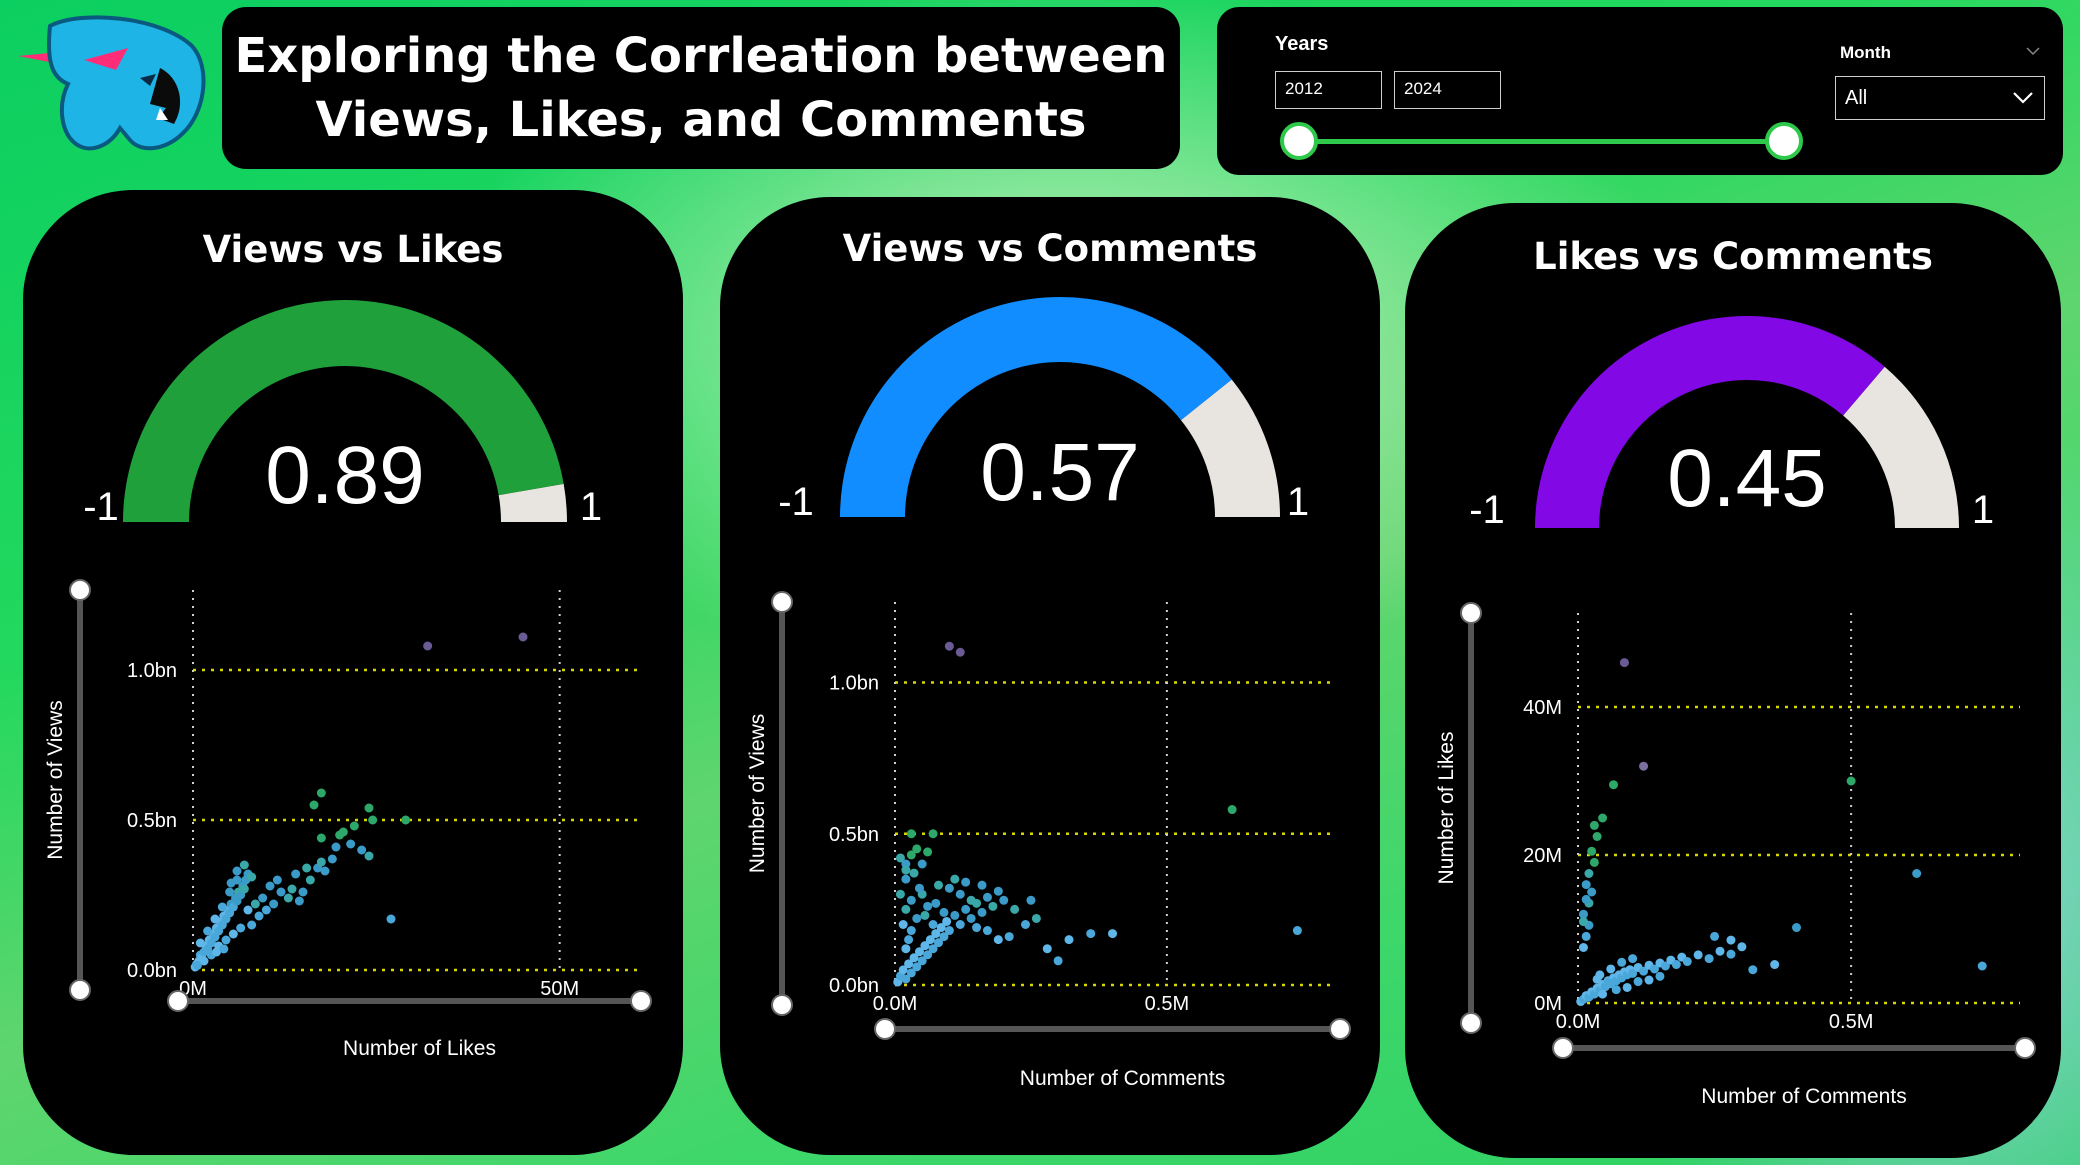 The image size is (2080, 1165). What do you see at coordinates (1542, 856) in the screenshot?
I see `likes-vs-comments-y-tick-label: 20M` at bounding box center [1542, 856].